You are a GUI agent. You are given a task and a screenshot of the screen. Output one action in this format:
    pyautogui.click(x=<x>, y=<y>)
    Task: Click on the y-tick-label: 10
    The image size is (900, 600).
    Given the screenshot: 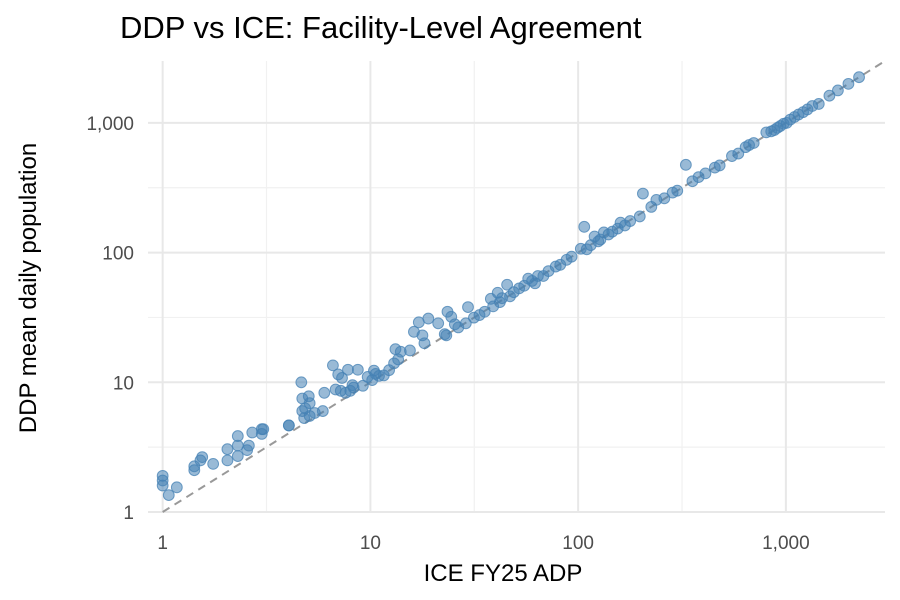 What is the action you would take?
    pyautogui.click(x=123, y=383)
    